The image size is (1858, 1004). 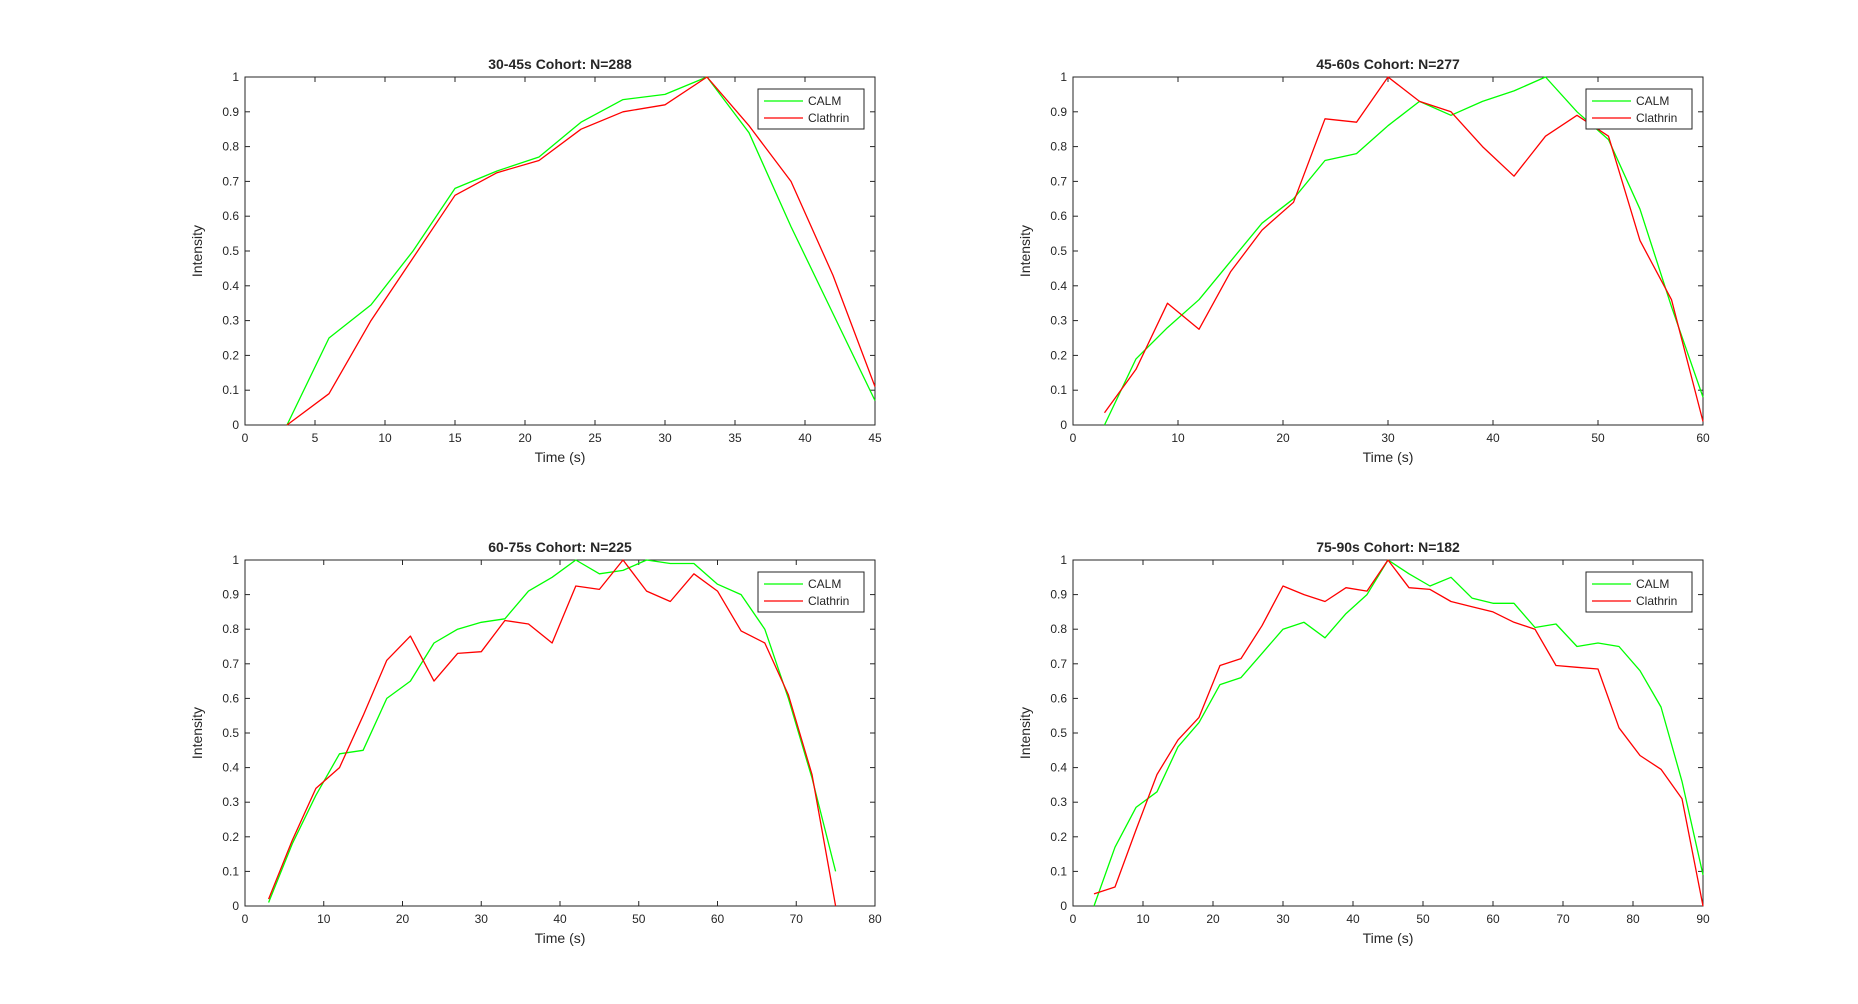 What do you see at coordinates (595, 438) in the screenshot?
I see `x-tick-label: 25` at bounding box center [595, 438].